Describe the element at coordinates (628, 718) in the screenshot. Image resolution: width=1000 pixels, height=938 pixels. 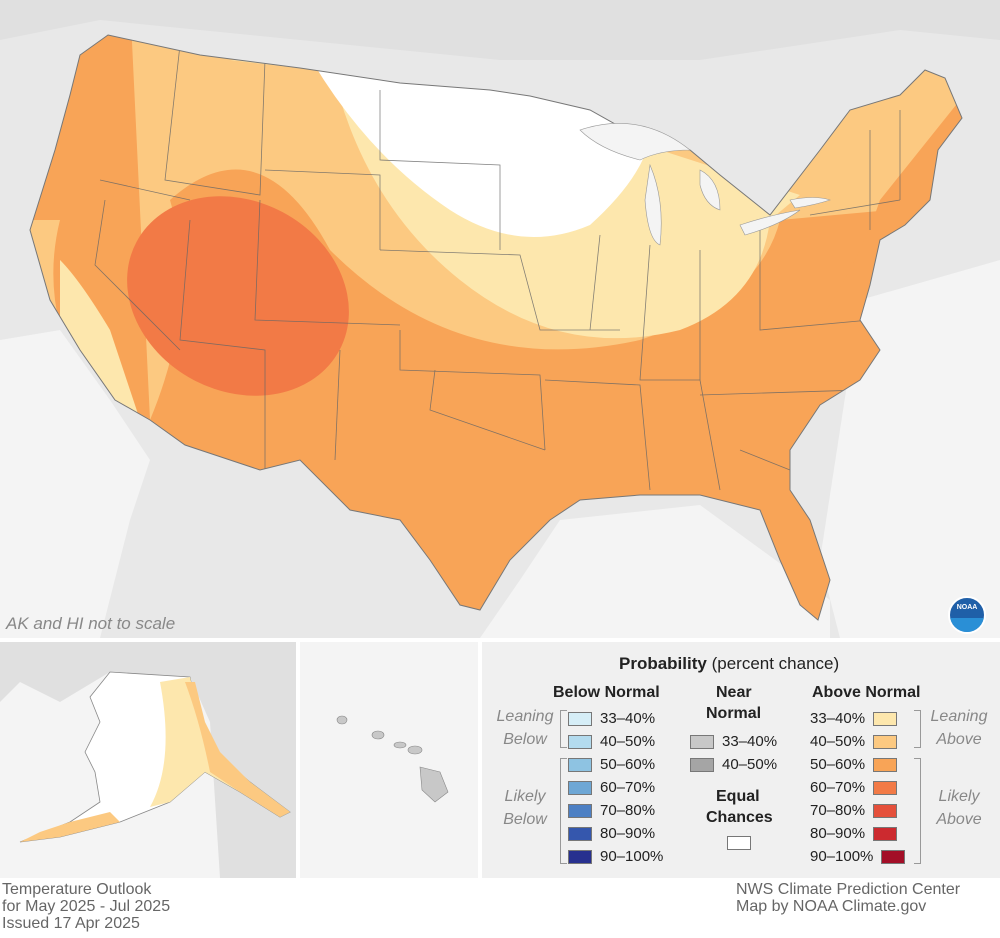
I see `below-normal-label: 33–40%` at that location.